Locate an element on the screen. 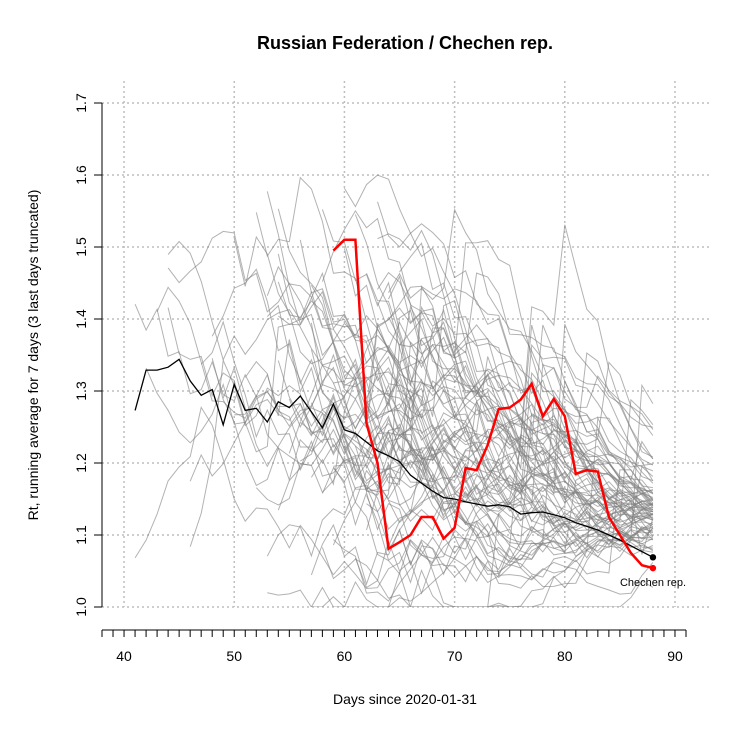 The width and height of the screenshot is (750, 750). x-tick-label: 40 is located at coordinates (124, 656).